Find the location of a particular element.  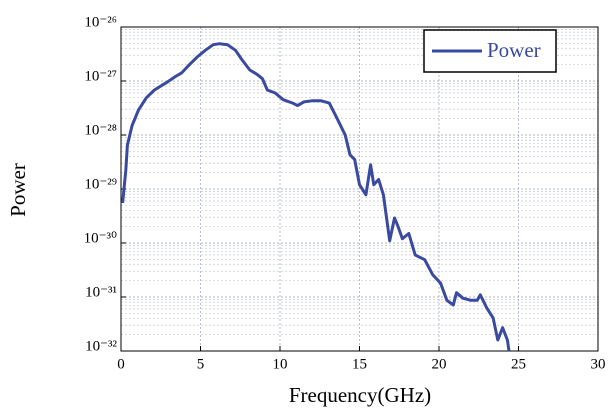

legend-label: Power is located at coordinates (514, 50).